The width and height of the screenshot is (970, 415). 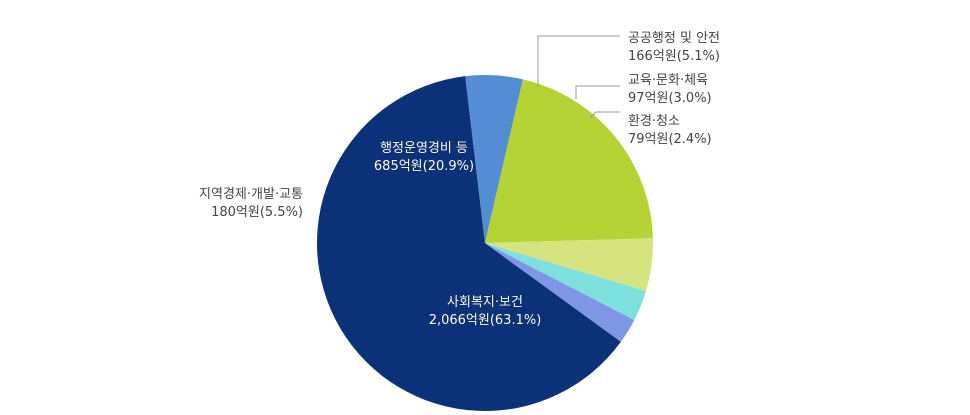 I want to click on slice-admin-expenses, so click(x=569, y=161).